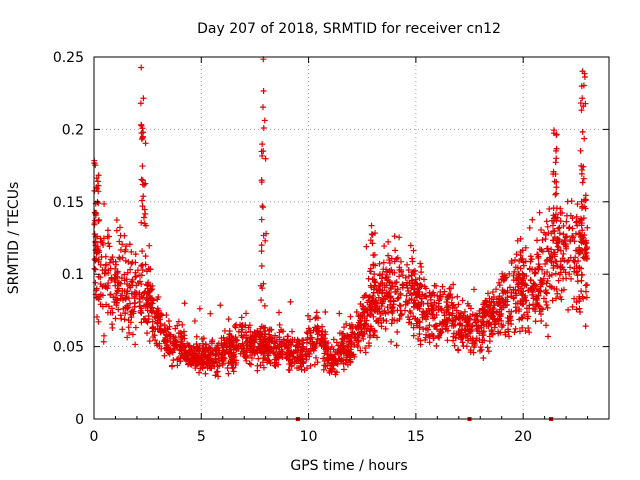 Image resolution: width=640 pixels, height=480 pixels. Describe the element at coordinates (79, 420) in the screenshot. I see `y-tick-label: 0` at that location.